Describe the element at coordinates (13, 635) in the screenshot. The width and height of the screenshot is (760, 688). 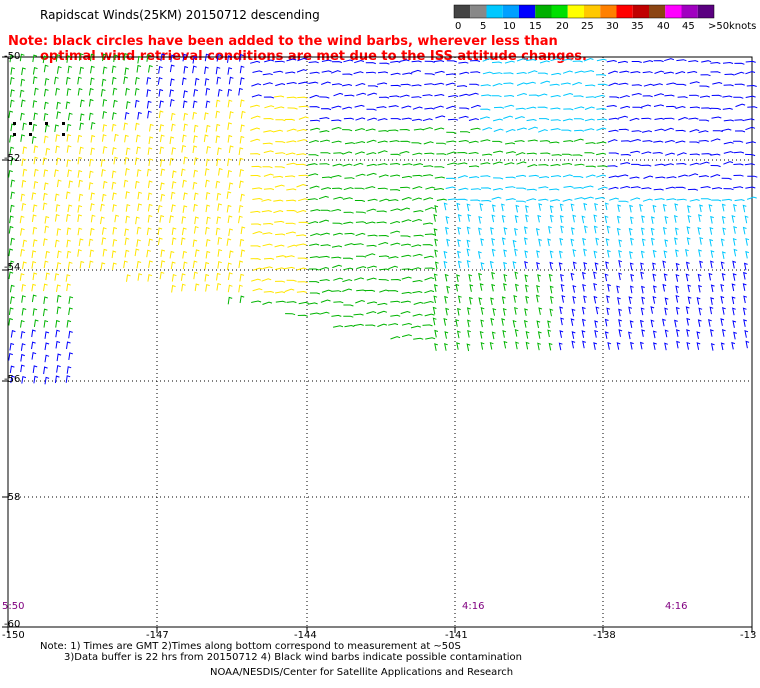
I see `lon-label-150: -150` at that location.